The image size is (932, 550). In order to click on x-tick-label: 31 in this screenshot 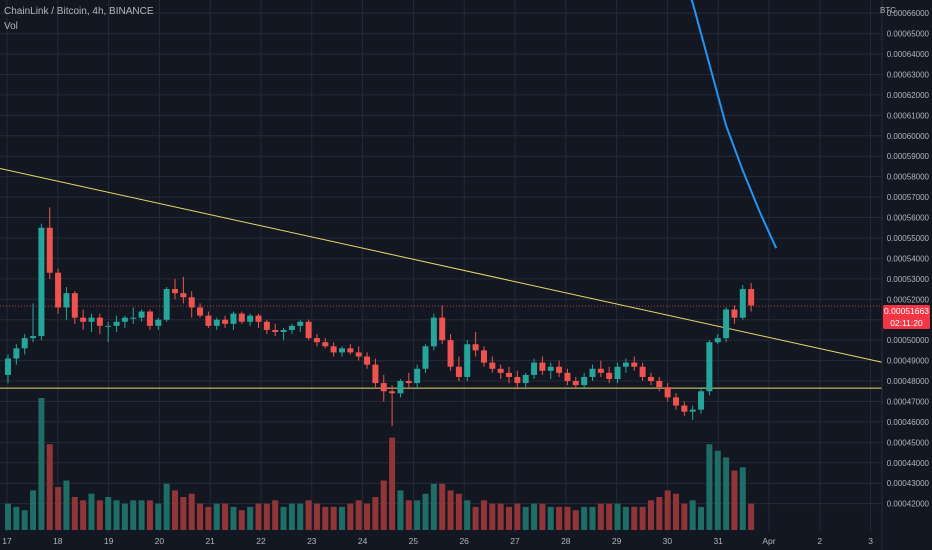, I will do `click(718, 541)`.